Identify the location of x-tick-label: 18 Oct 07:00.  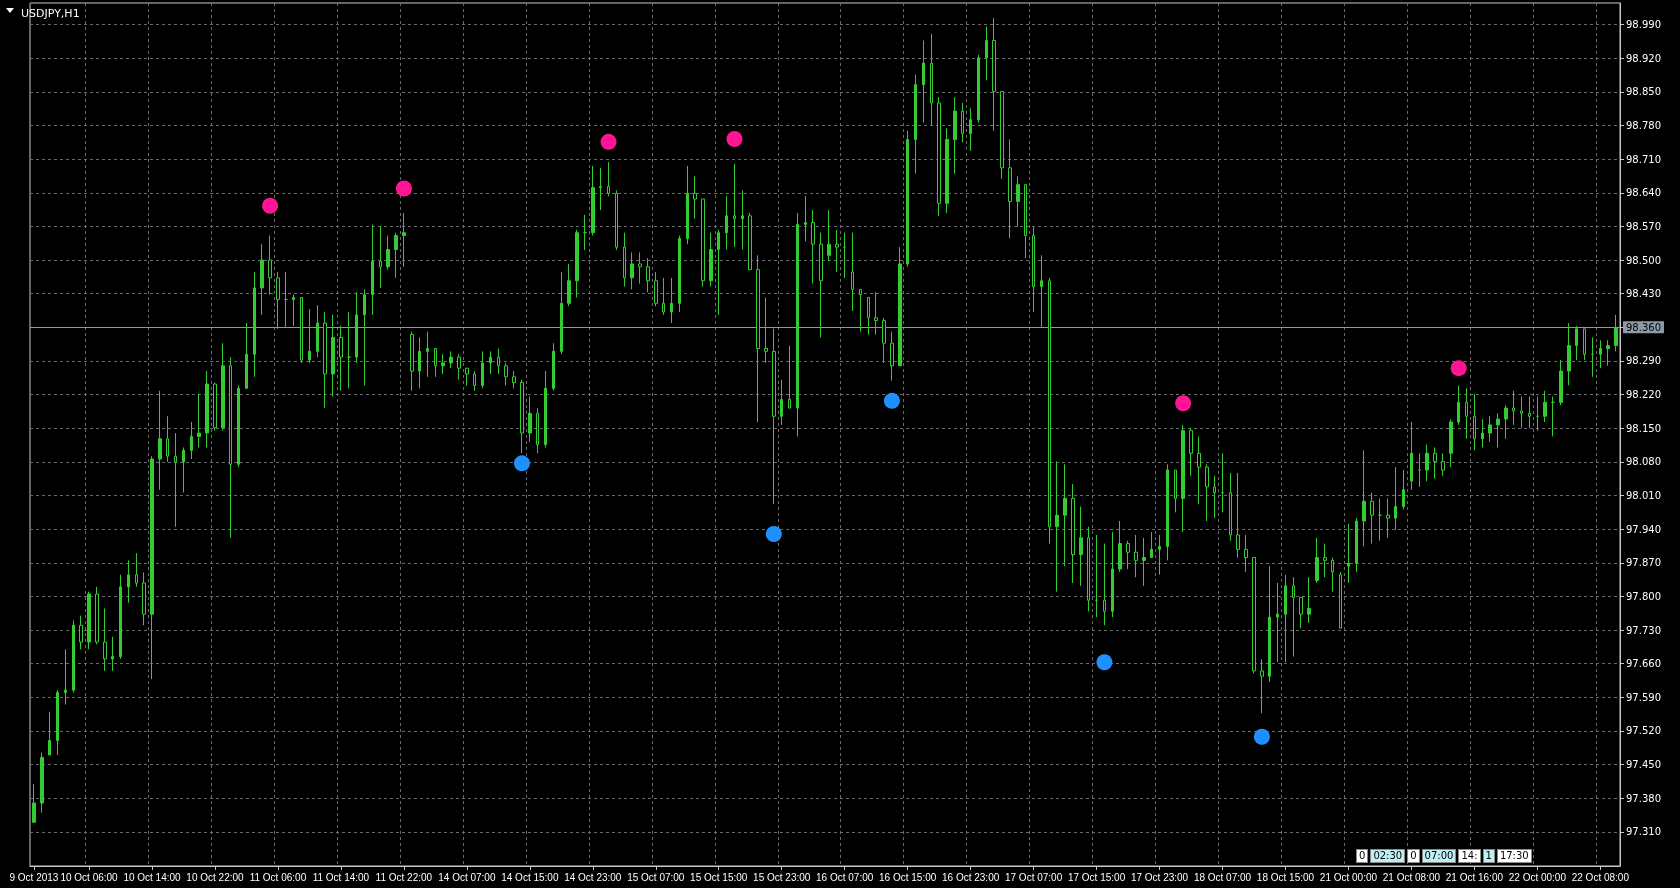
(1222, 877).